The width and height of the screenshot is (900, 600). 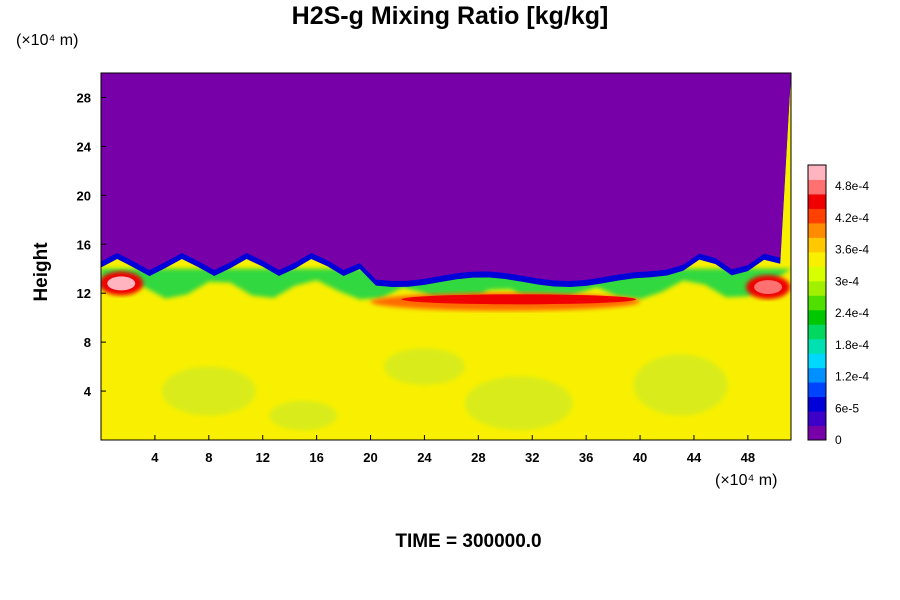 I want to click on high-band, so click(x=518, y=299).